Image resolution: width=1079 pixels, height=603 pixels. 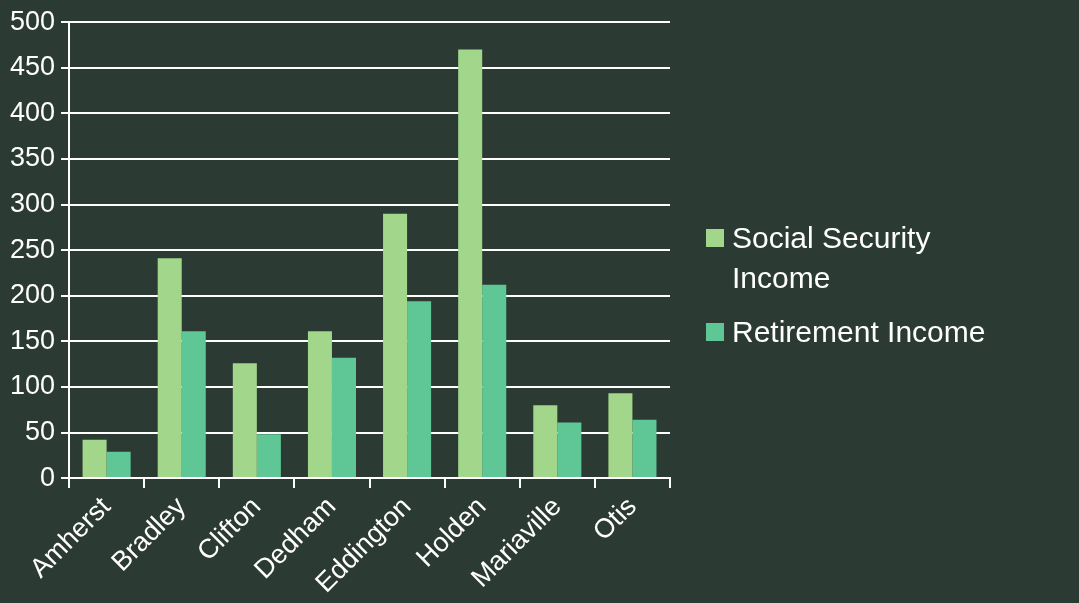 I want to click on y-tick-label: 150, so click(x=32, y=339).